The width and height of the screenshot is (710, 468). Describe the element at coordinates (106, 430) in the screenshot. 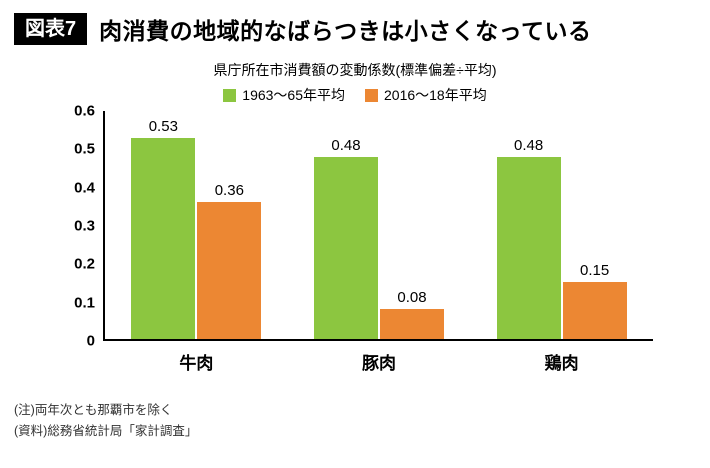

I see `note-source: (資料)総務省統計局「家計調査」` at that location.